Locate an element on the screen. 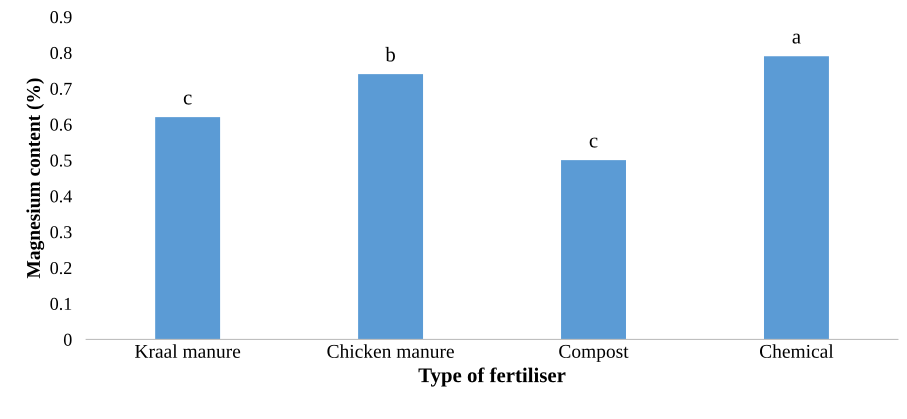 The height and width of the screenshot is (419, 907). y-tick-label: 0 is located at coordinates (68, 340).